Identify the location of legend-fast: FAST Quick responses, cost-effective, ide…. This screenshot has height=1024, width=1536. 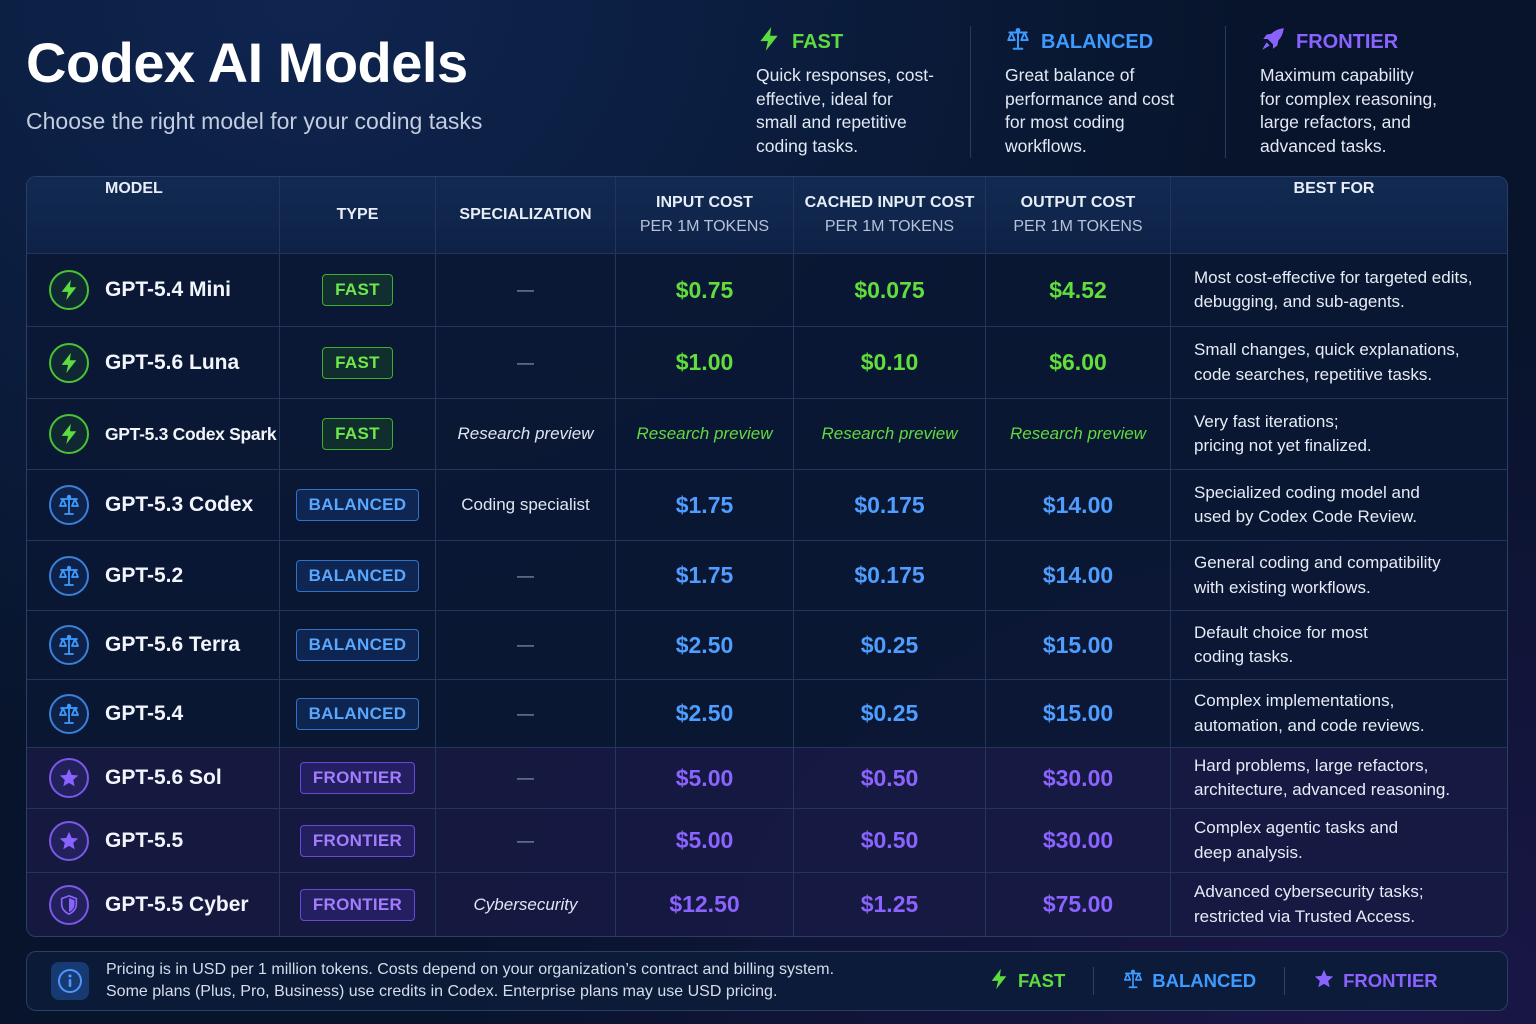
(863, 92).